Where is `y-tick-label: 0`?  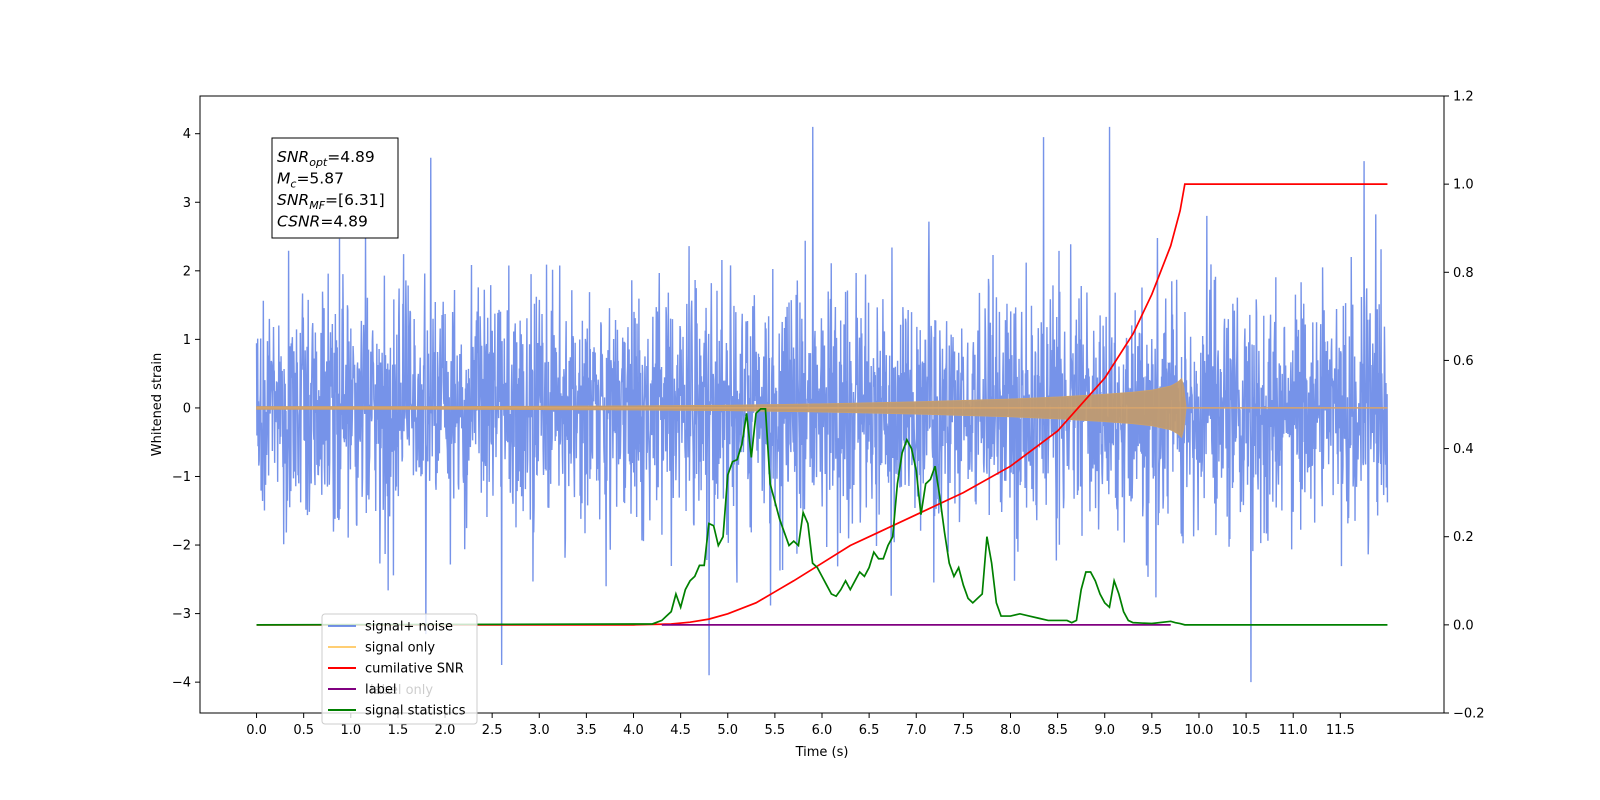 y-tick-label: 0 is located at coordinates (187, 408).